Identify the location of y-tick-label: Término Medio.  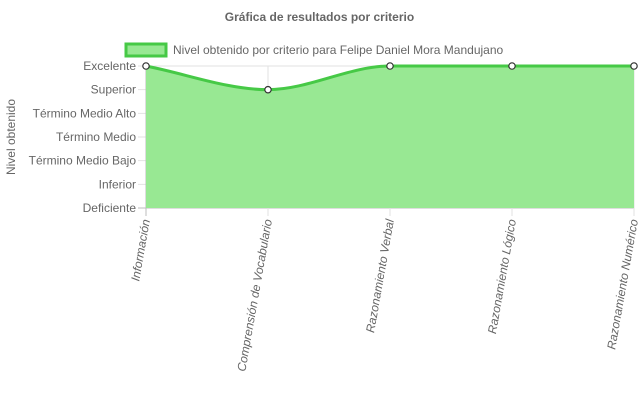
(96, 137).